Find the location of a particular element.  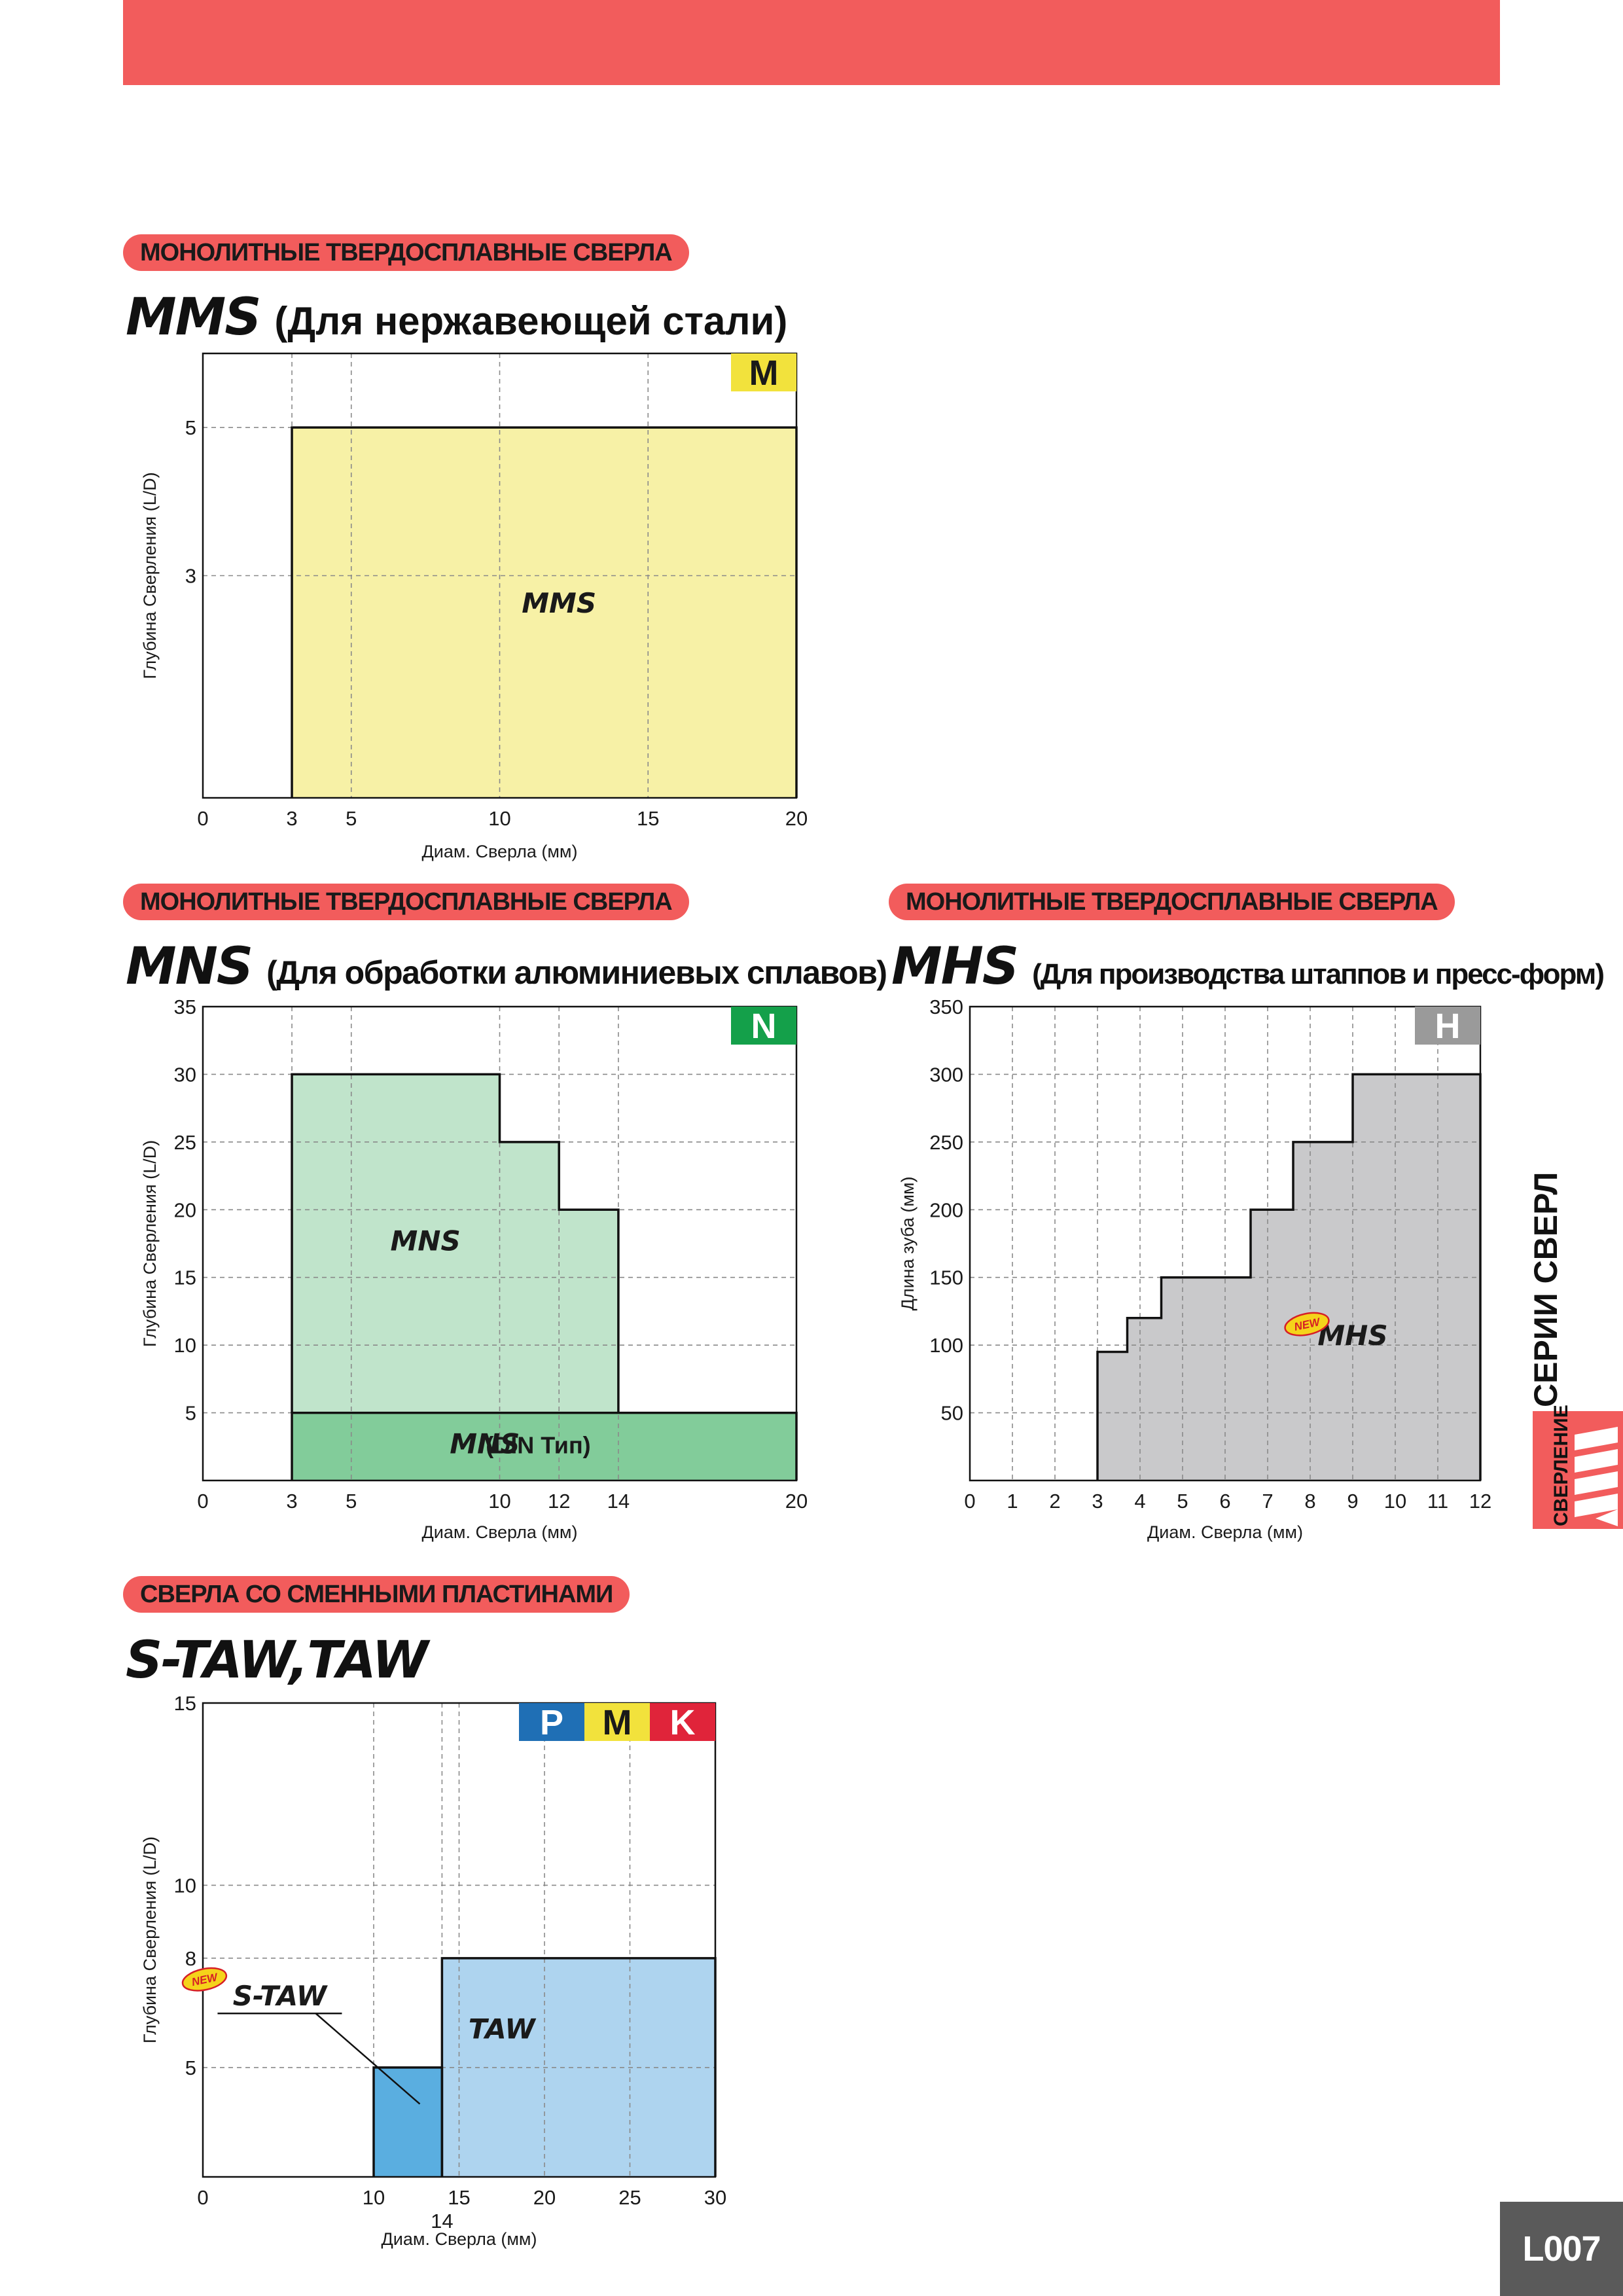

page-number-box is located at coordinates (1561, 2249).